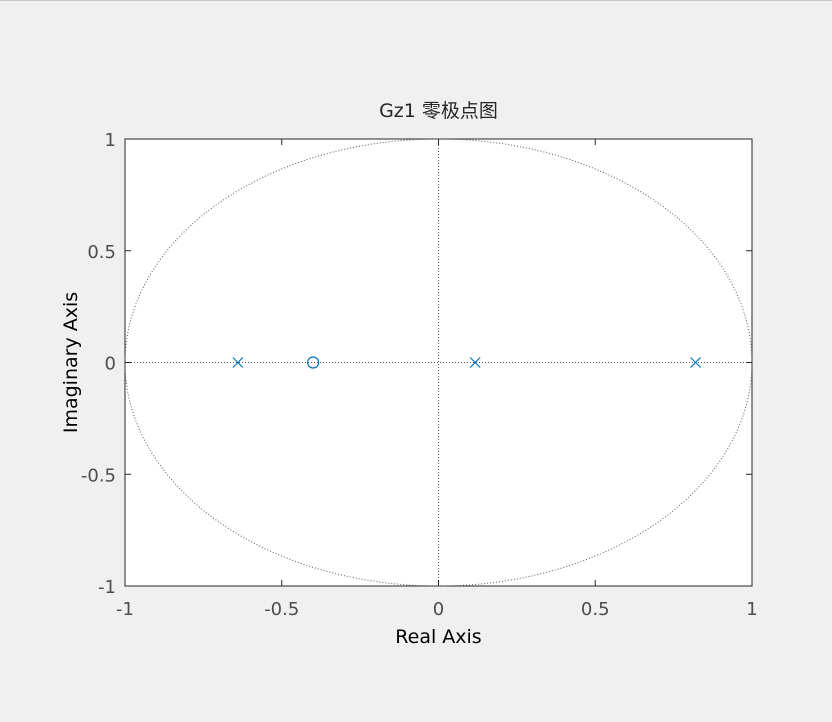 The image size is (832, 722). Describe the element at coordinates (125, 609) in the screenshot. I see `x-tick-label: -1` at that location.